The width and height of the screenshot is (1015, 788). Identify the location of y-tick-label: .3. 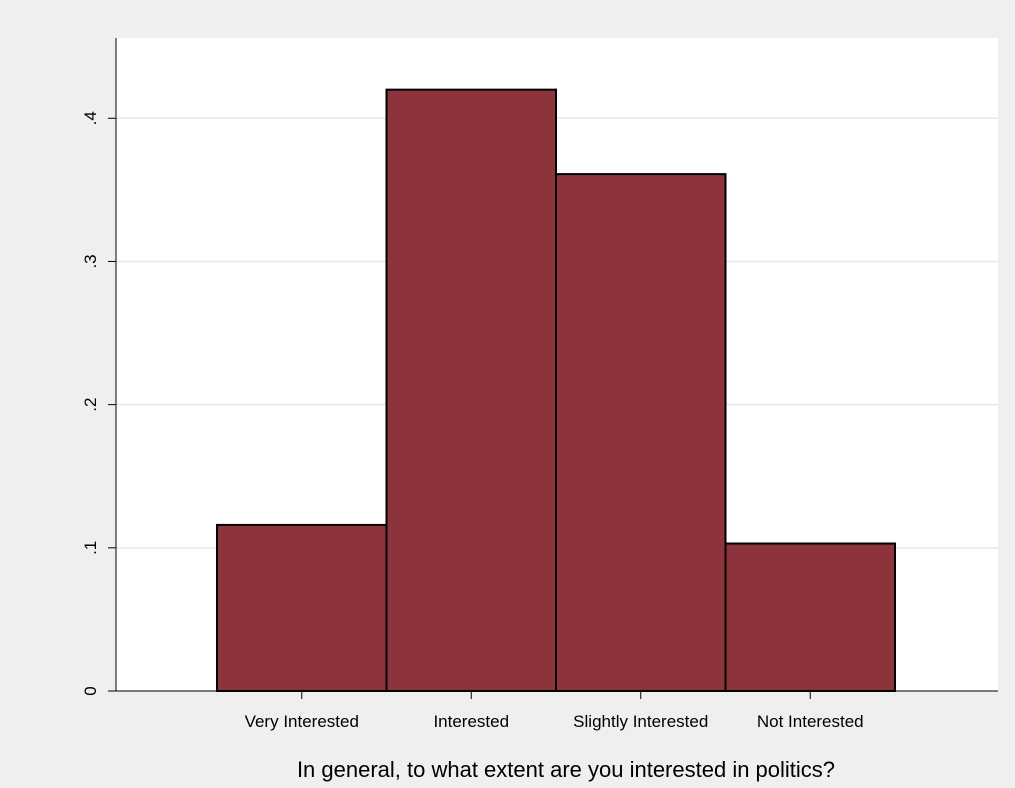
(90, 261).